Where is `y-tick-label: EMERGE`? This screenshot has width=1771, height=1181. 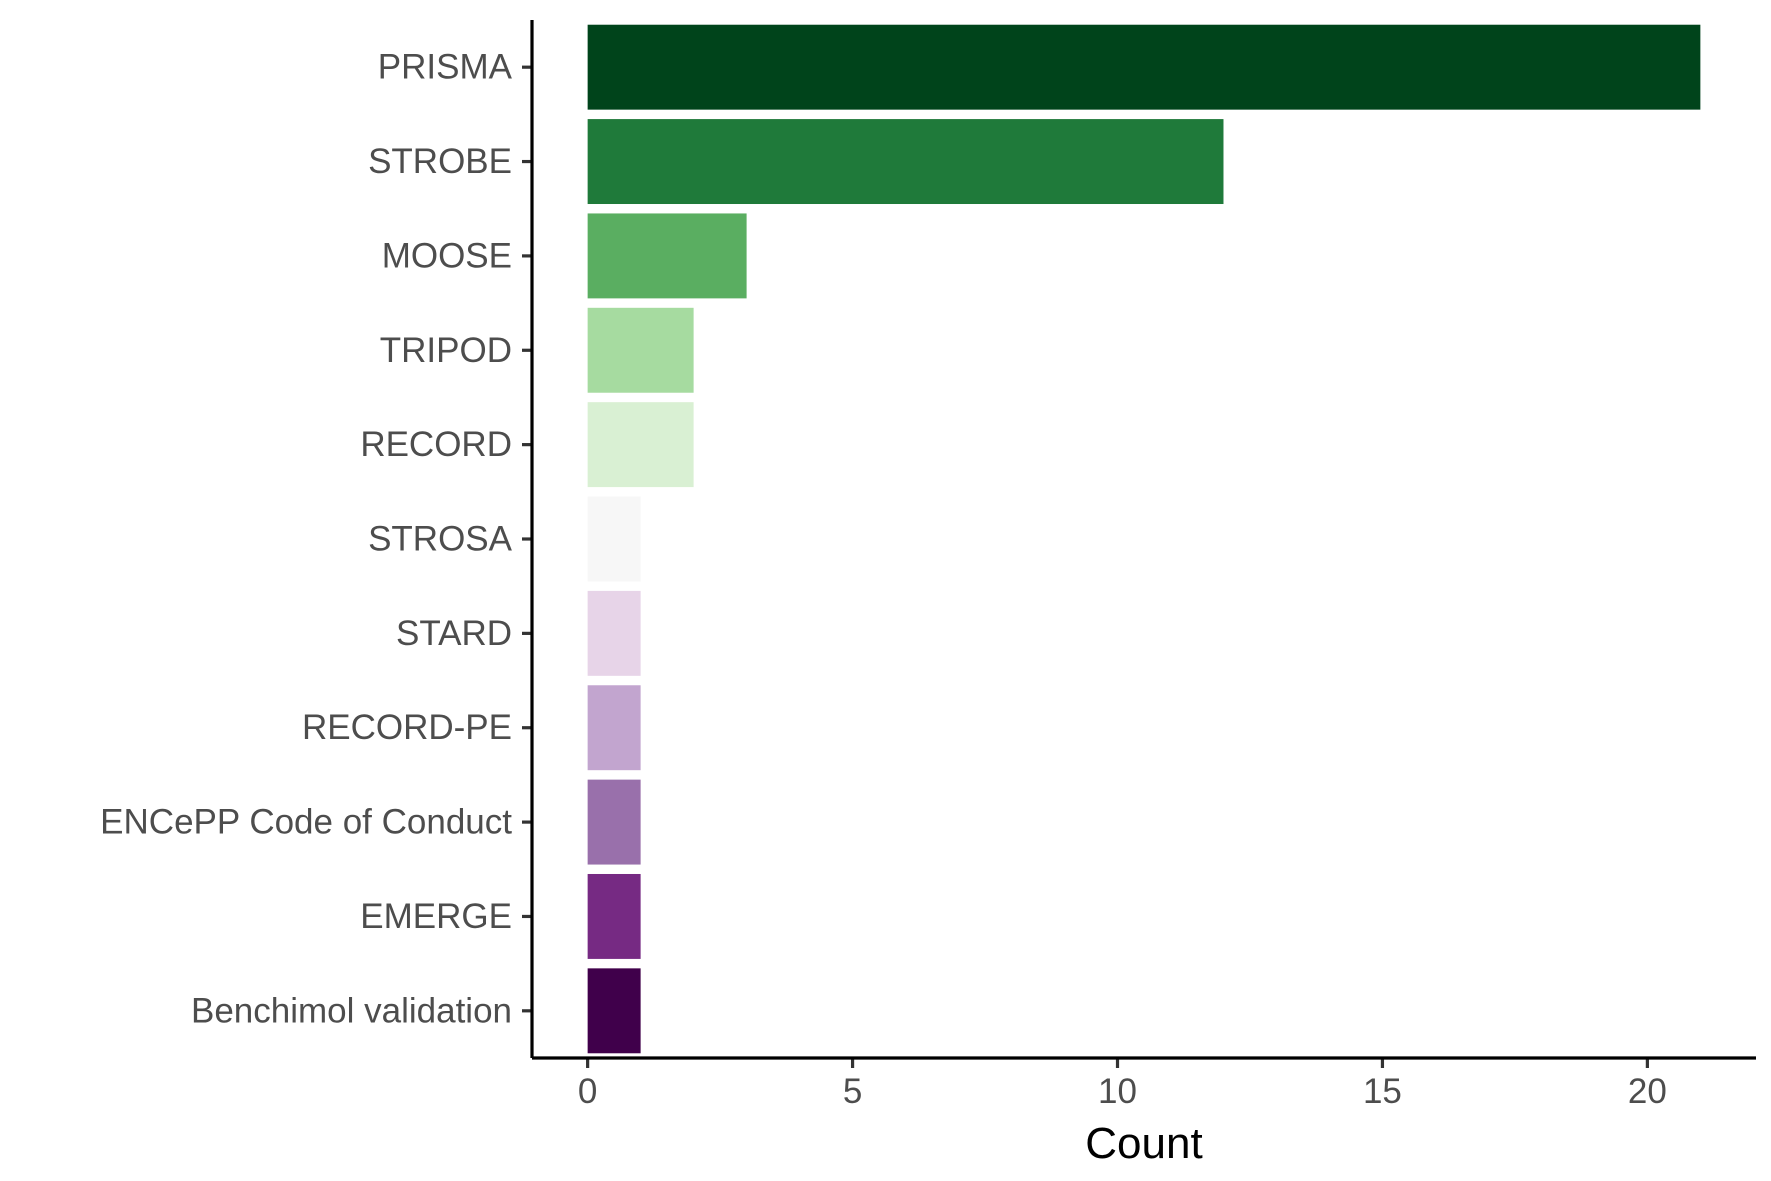 y-tick-label: EMERGE is located at coordinates (436, 916).